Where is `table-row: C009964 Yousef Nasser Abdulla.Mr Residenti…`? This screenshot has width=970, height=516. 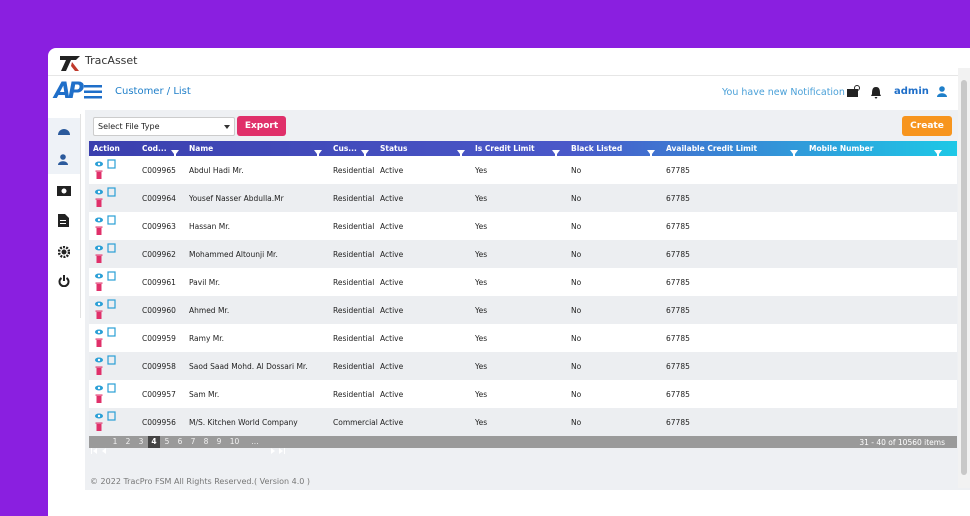
table-row: C009964 Yousef Nasser Abdulla.Mr Residenti… is located at coordinates (523, 198).